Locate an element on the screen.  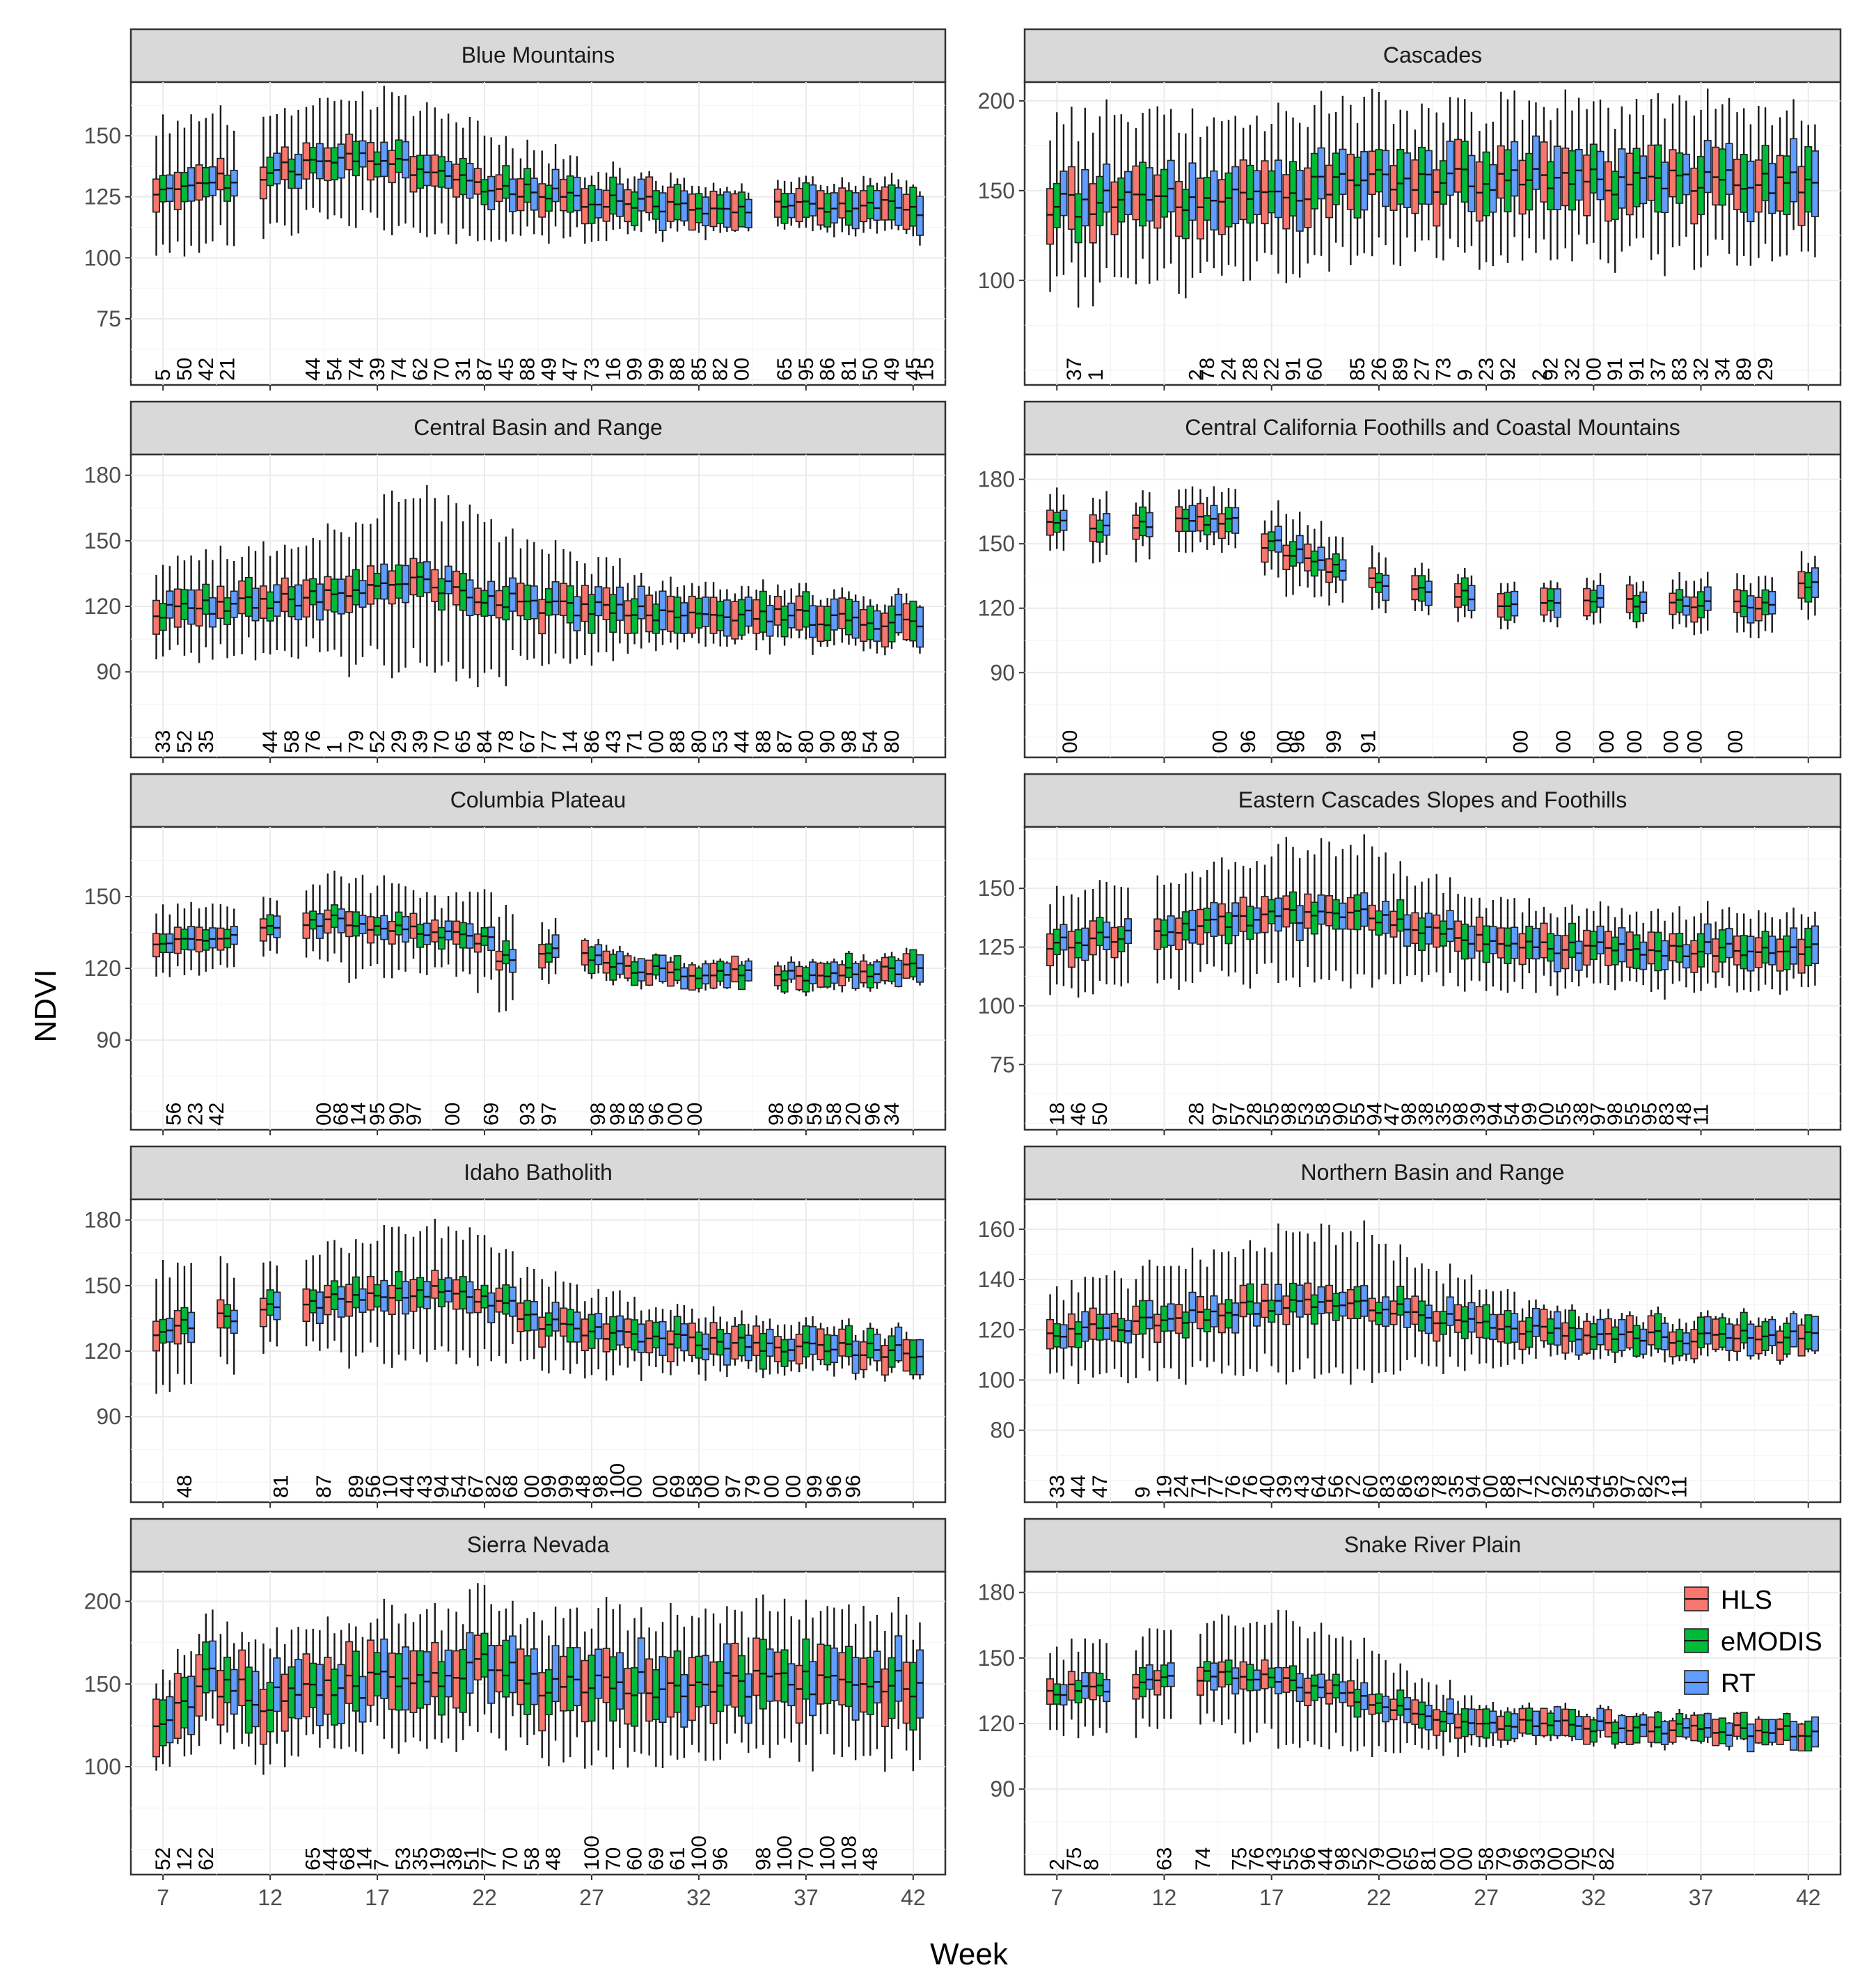
box-week-20-rt is located at coordinates (448, 930).